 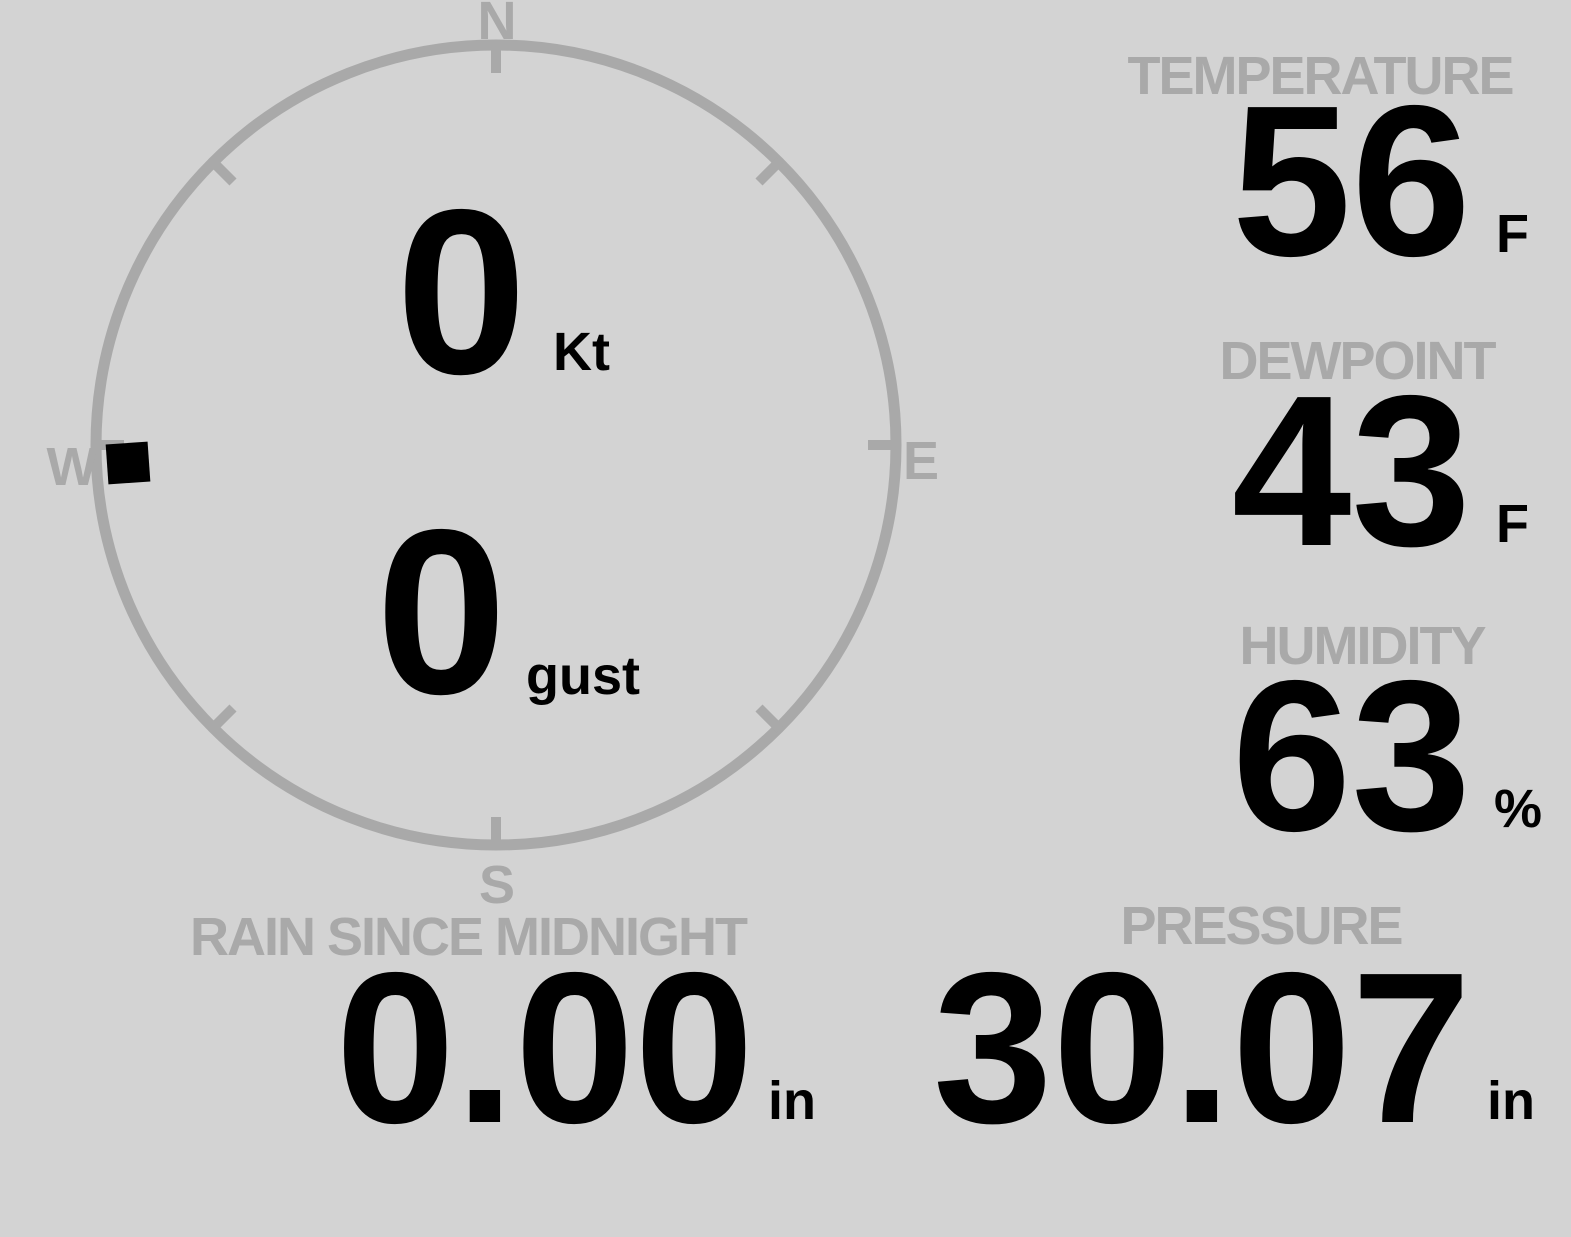 What do you see at coordinates (497, 25) in the screenshot?
I see `compass-label-north: N` at bounding box center [497, 25].